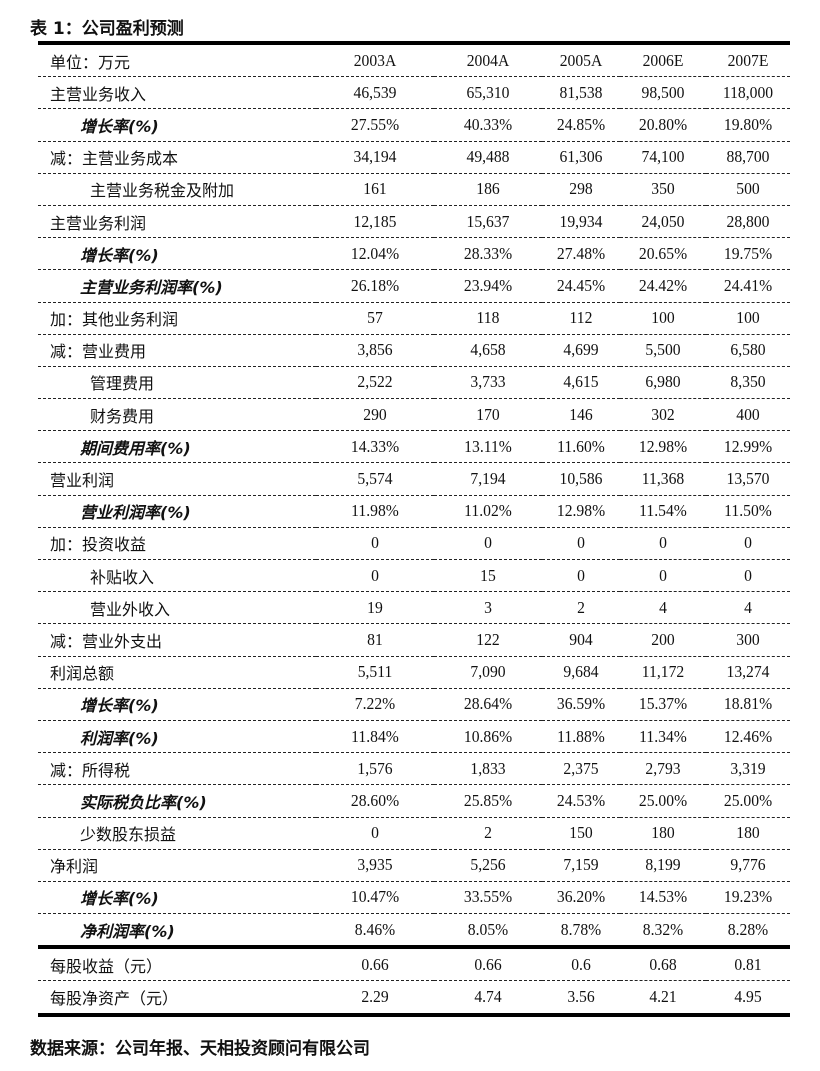 The width and height of the screenshot is (820, 1071). I want to click on table-title: 表 1：公司盈利预测, so click(107, 29).